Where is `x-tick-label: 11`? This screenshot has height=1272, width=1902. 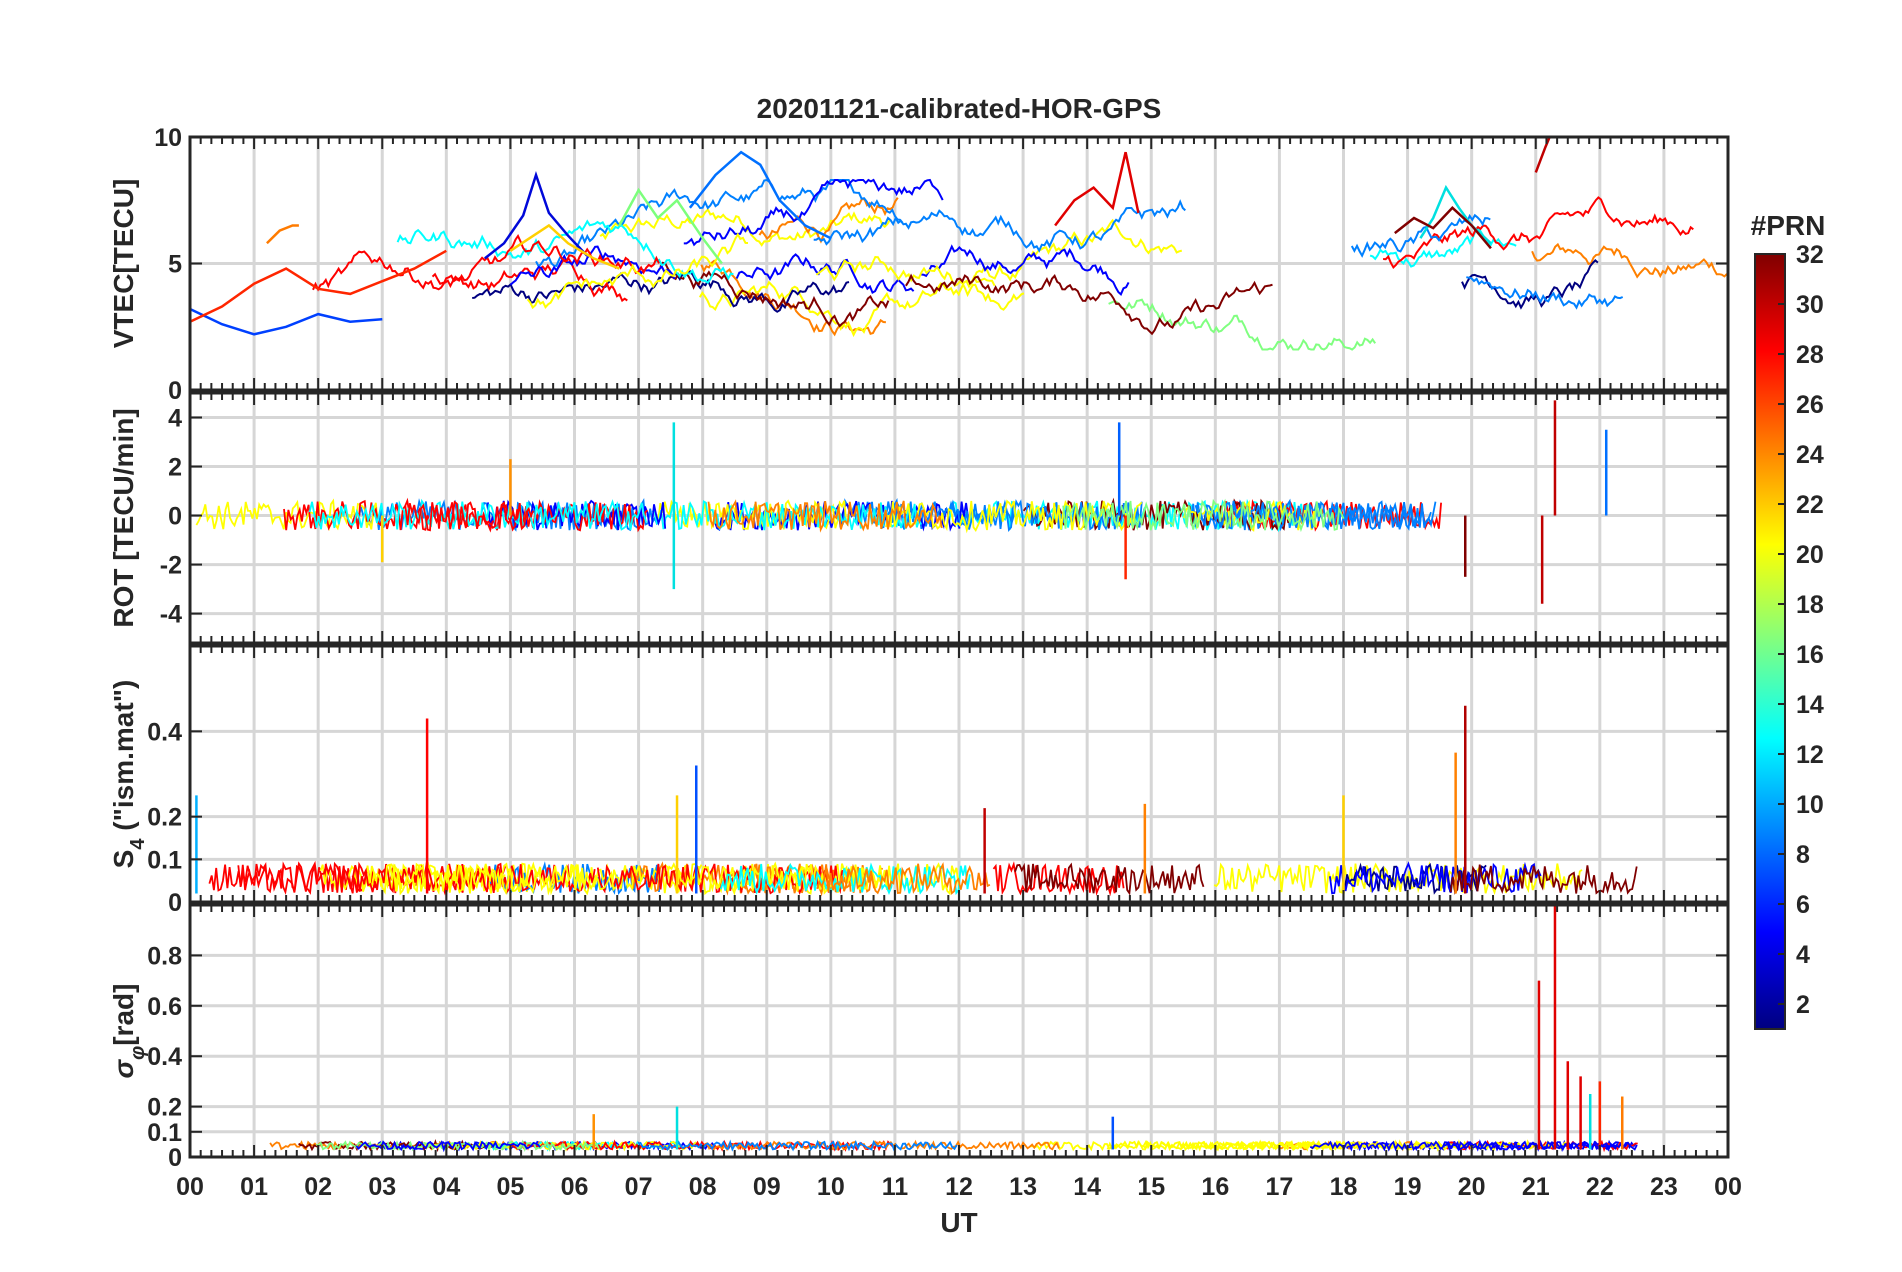
x-tick-label: 11 is located at coordinates (895, 1187).